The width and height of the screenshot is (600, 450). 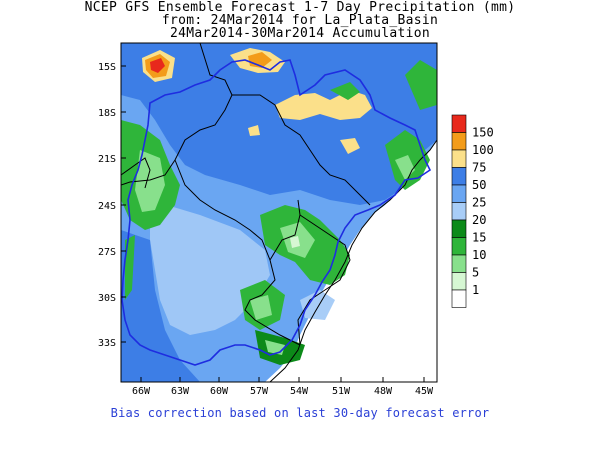 I want to click on lon-label: 66W, so click(x=141, y=391).